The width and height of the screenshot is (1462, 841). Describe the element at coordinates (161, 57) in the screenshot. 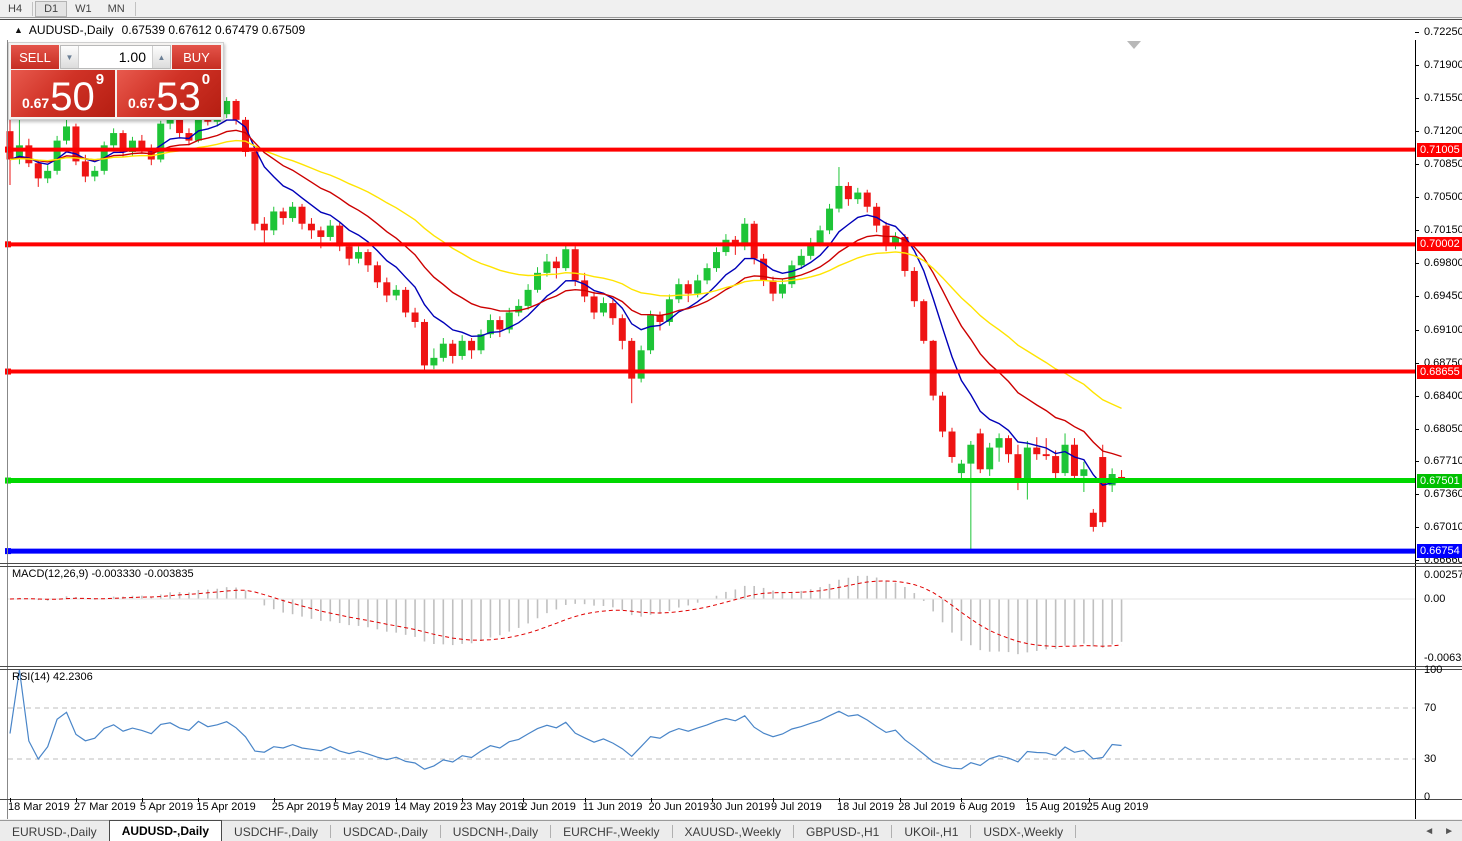

I see `volume-increase-icon: ▲` at that location.